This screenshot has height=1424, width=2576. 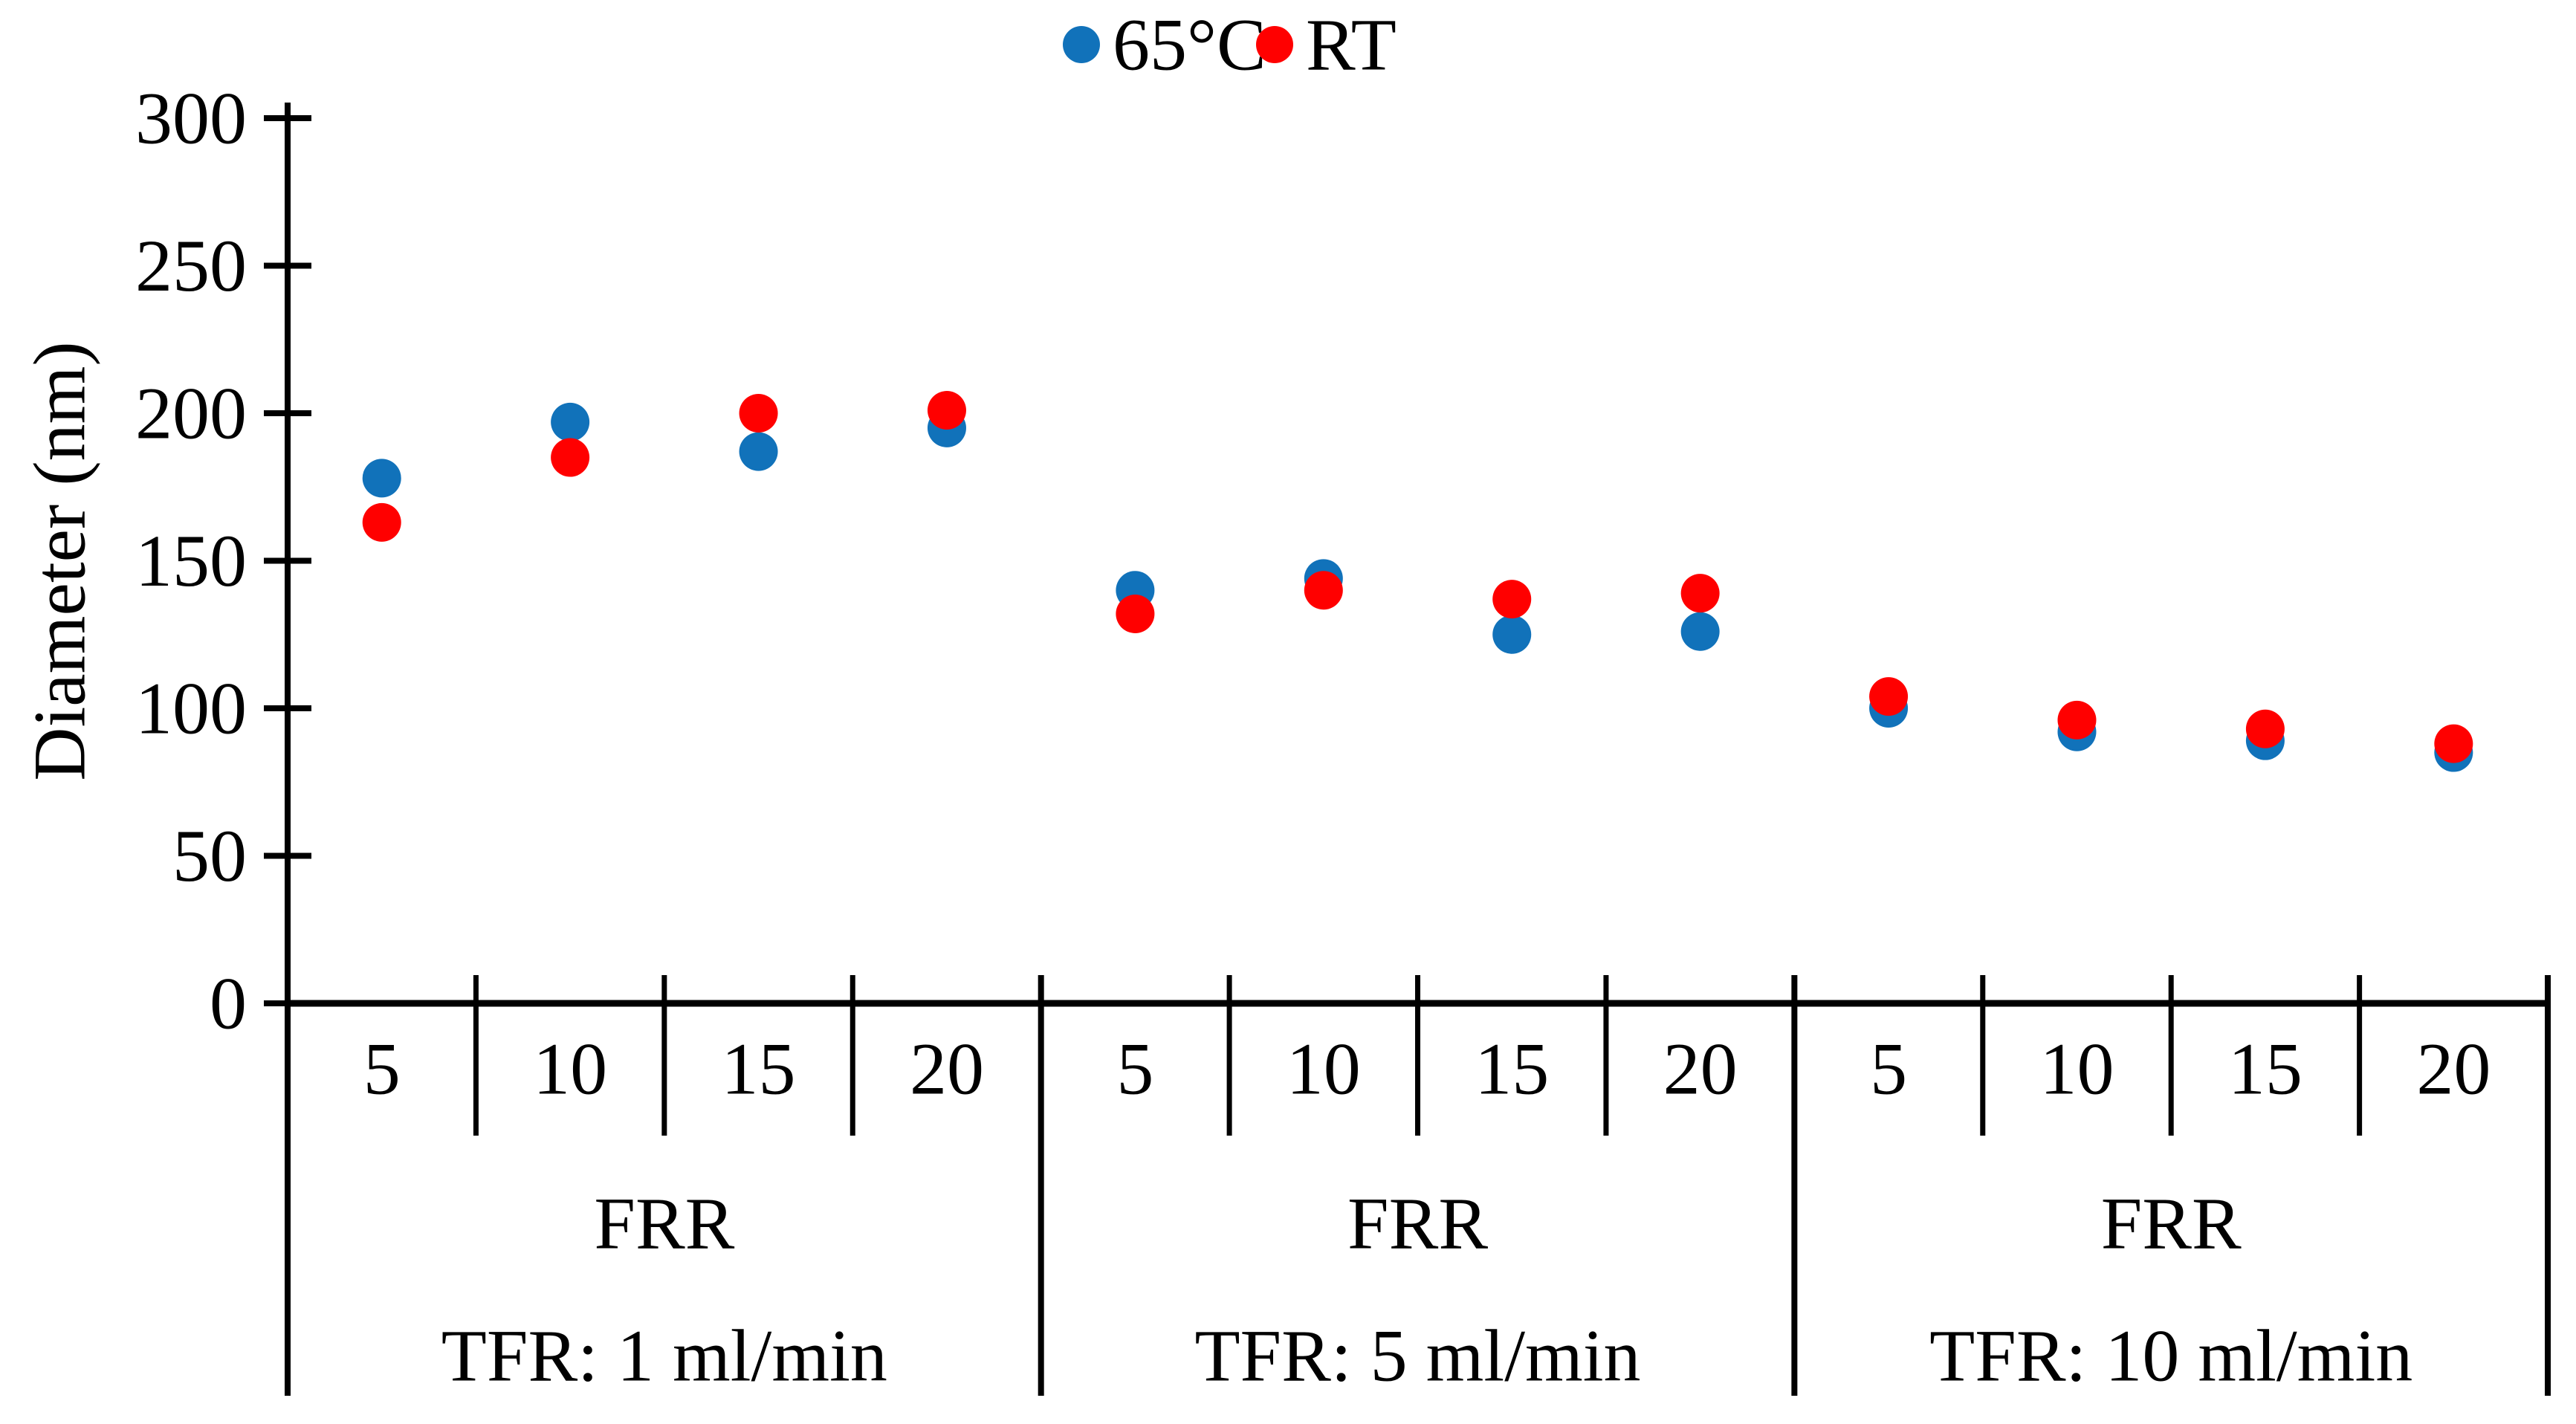 I want to click on y-tick-label: 300, so click(x=191, y=118).